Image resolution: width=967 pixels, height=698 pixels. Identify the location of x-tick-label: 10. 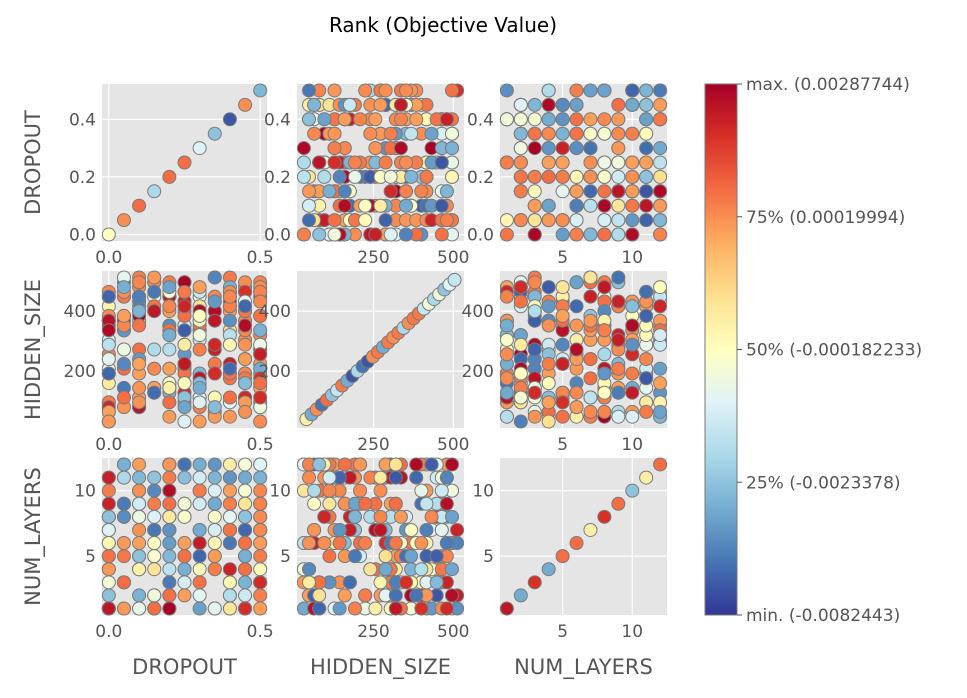
(632, 258).